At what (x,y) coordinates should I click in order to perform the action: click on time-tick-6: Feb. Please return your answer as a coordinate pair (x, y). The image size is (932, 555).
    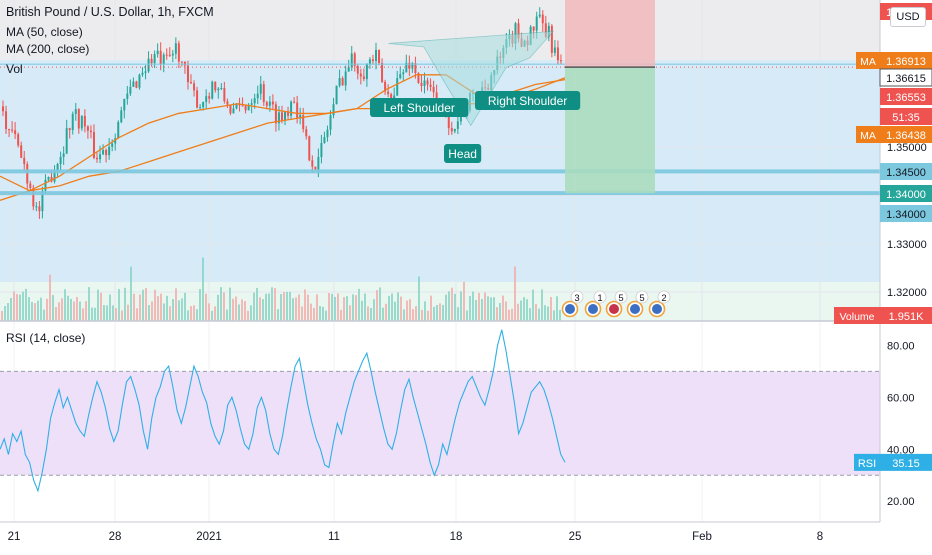
    Looking at the image, I should click on (702, 537).